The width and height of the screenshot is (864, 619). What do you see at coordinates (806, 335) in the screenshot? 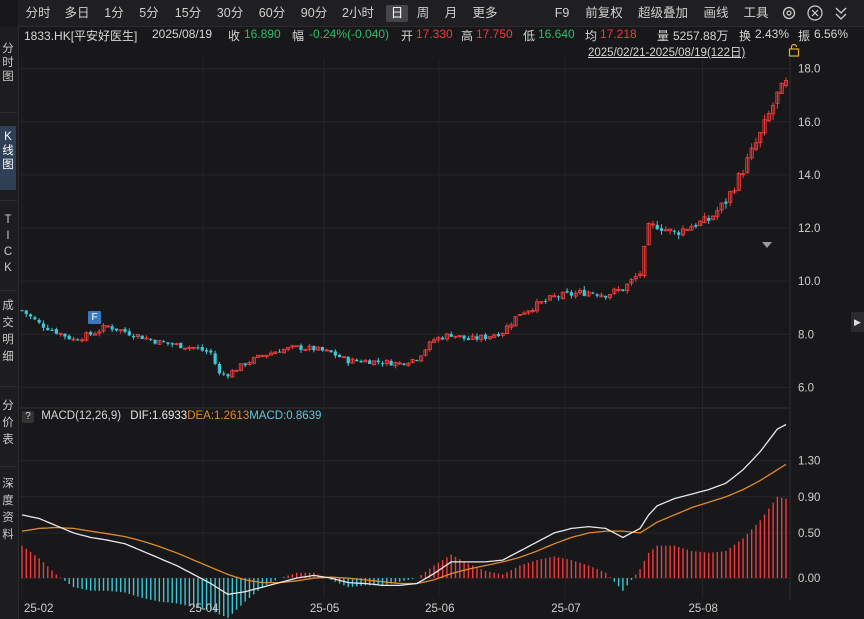
I see `price-tick-label: 8.0` at bounding box center [806, 335].